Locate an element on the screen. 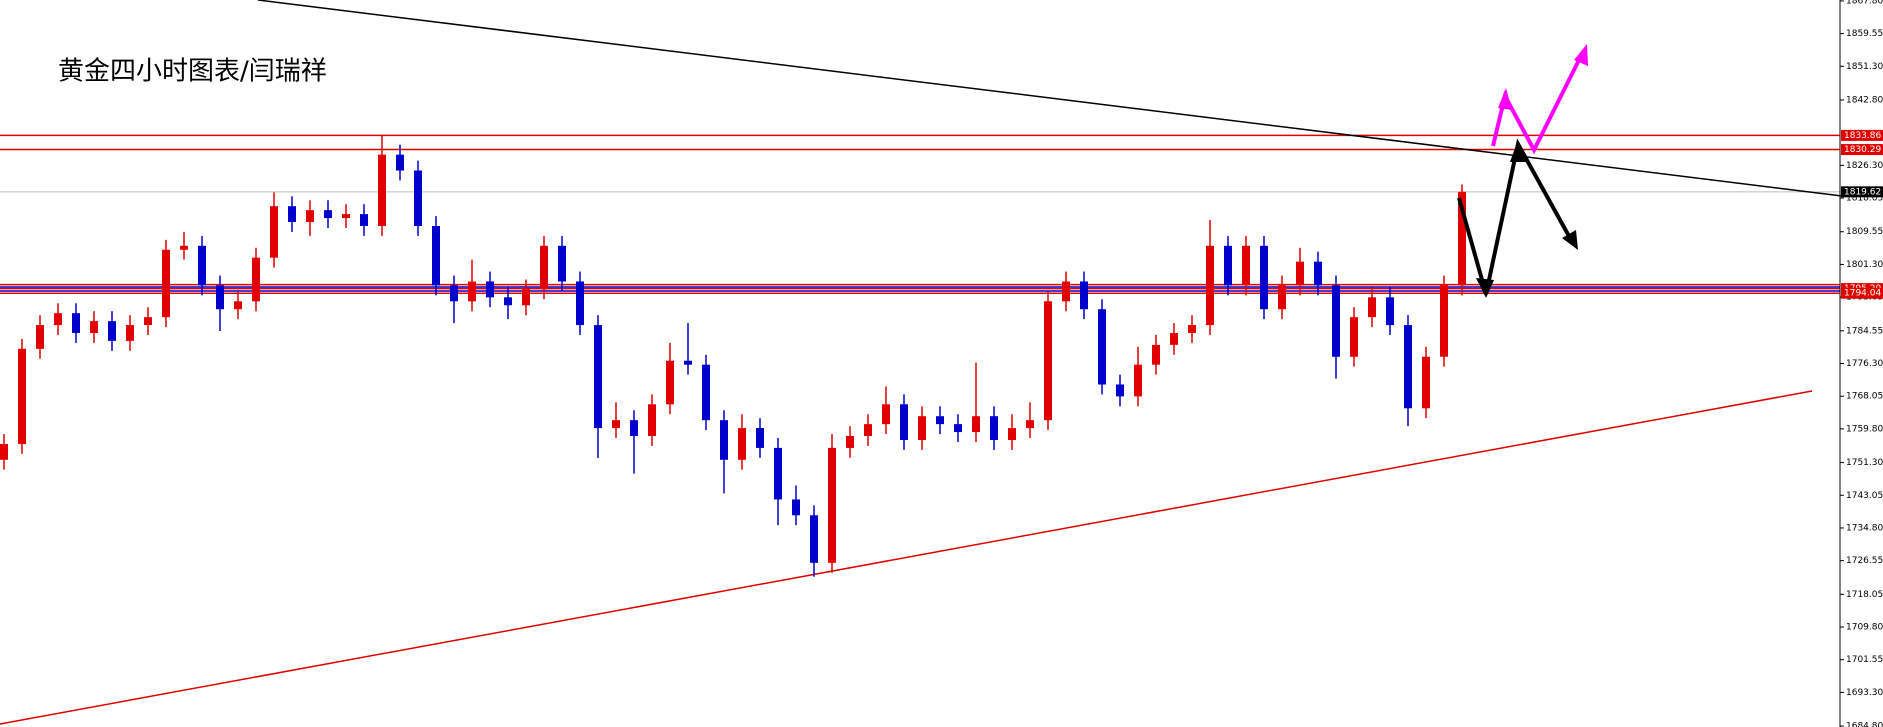 This screenshot has width=1883, height=727. y-tick-label: 1801.30 is located at coordinates (1864, 265).